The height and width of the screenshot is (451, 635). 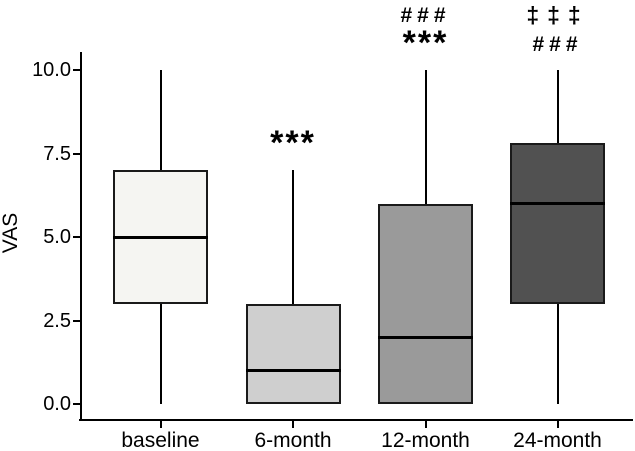 What do you see at coordinates (81, 236) in the screenshot?
I see `y-axis-line` at bounding box center [81, 236].